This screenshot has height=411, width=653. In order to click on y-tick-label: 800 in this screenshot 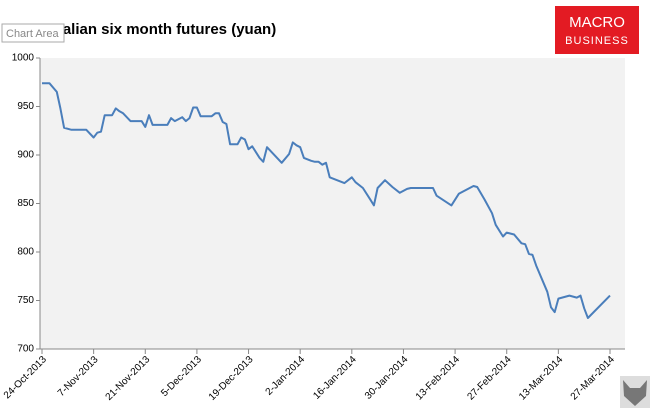, I will do `click(25, 252)`.